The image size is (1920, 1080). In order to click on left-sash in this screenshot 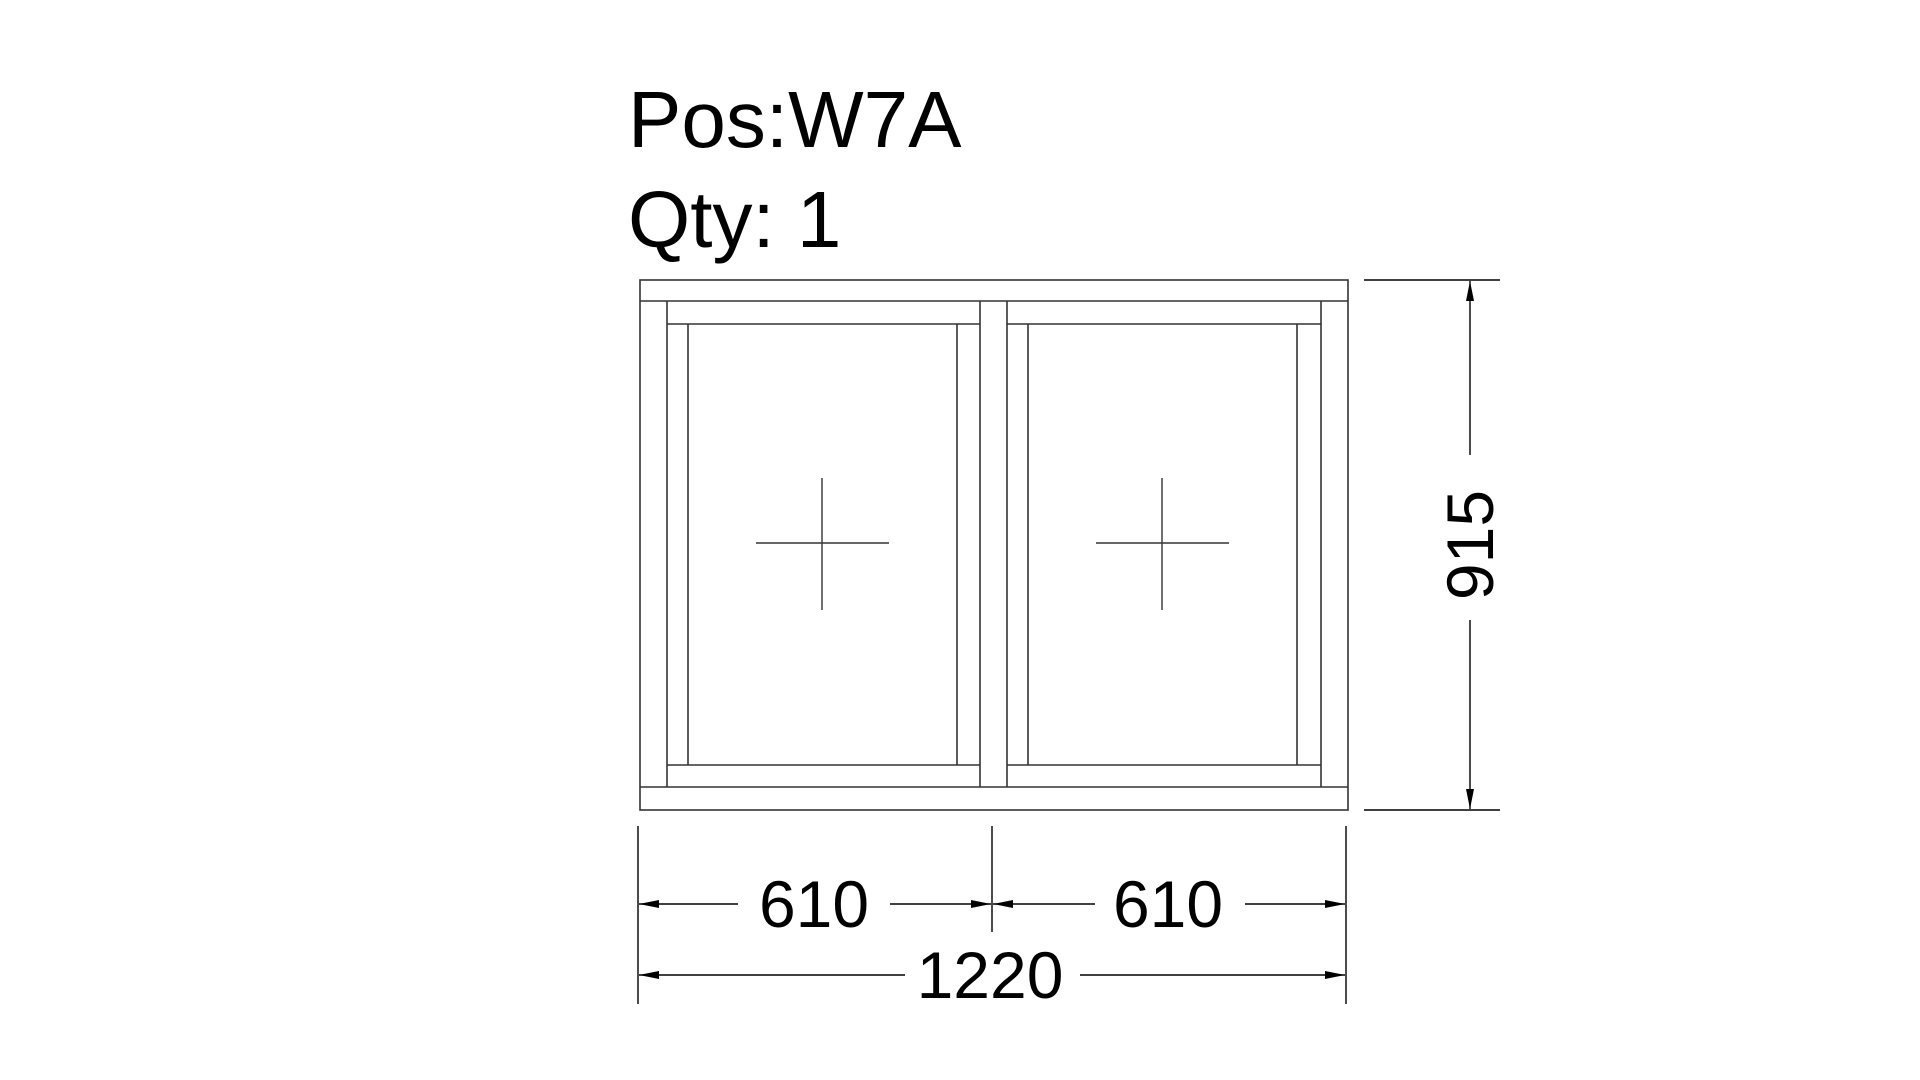, I will do `click(823, 544)`.